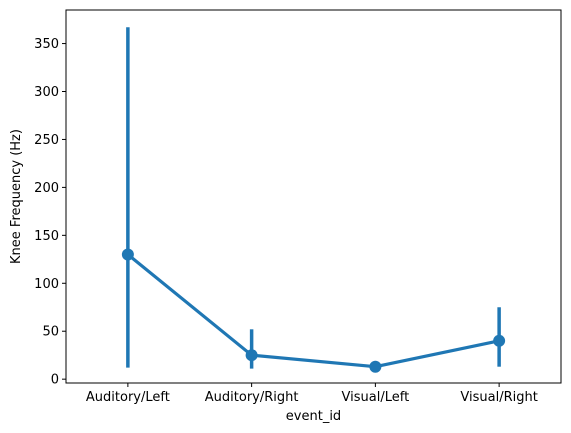 Image resolution: width=571 pixels, height=433 pixels. I want to click on y-tick-label: 100, so click(46, 284).